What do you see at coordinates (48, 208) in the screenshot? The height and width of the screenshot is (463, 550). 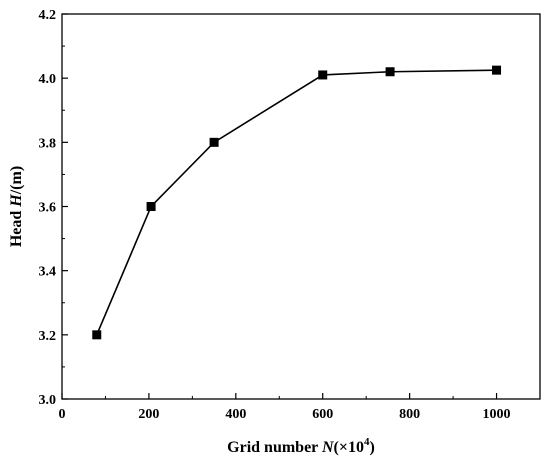 I see `y-tick-label: 3.6` at bounding box center [48, 208].